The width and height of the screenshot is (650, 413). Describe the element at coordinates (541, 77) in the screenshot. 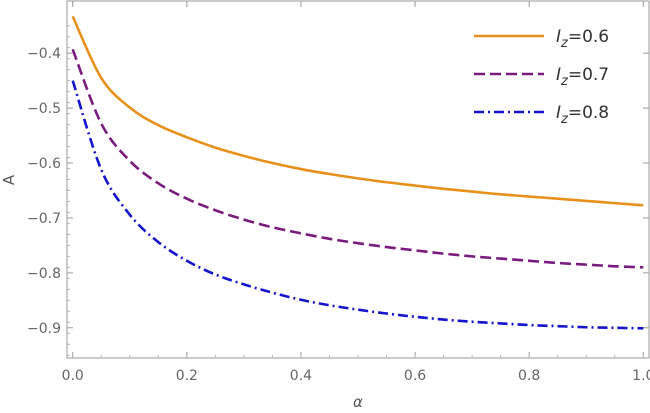

I see `legend: Iz=0.6Iz=0.7Iz=0.8` at that location.